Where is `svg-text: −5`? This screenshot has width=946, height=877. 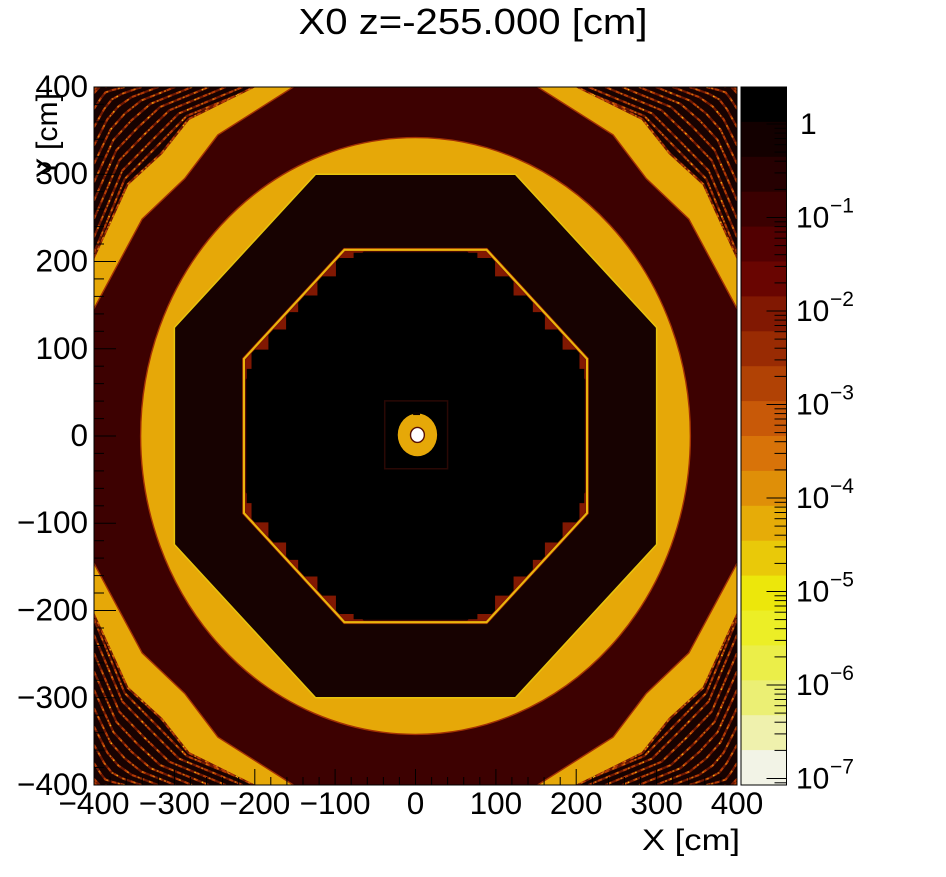 svg-text: −5 is located at coordinates (842, 580).